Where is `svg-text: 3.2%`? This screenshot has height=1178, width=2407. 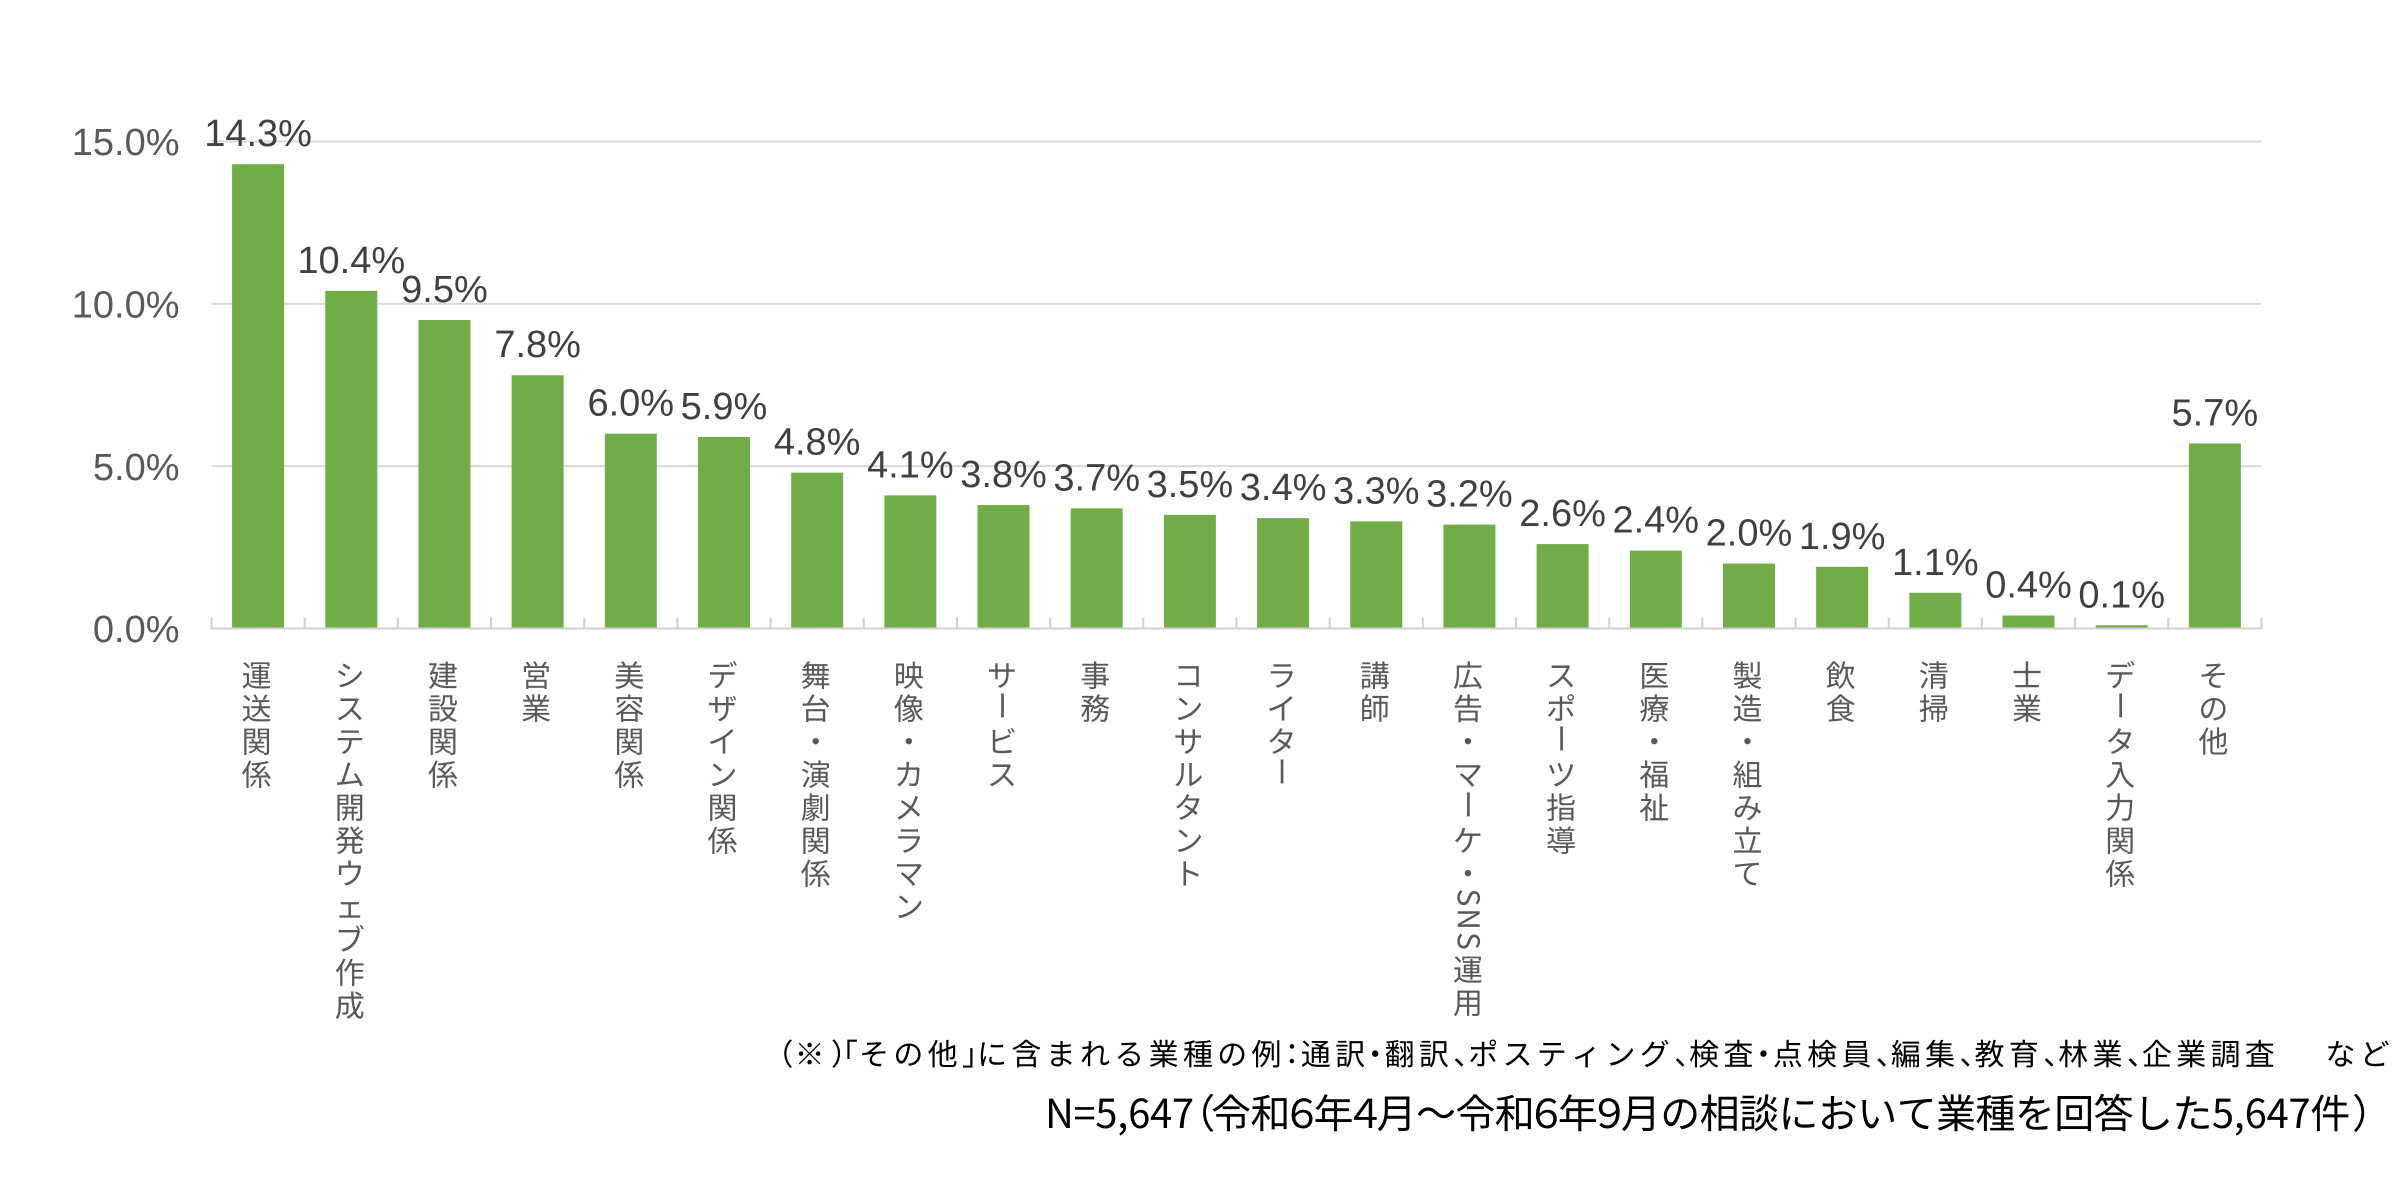
svg-text: 3.2% is located at coordinates (1469, 495).